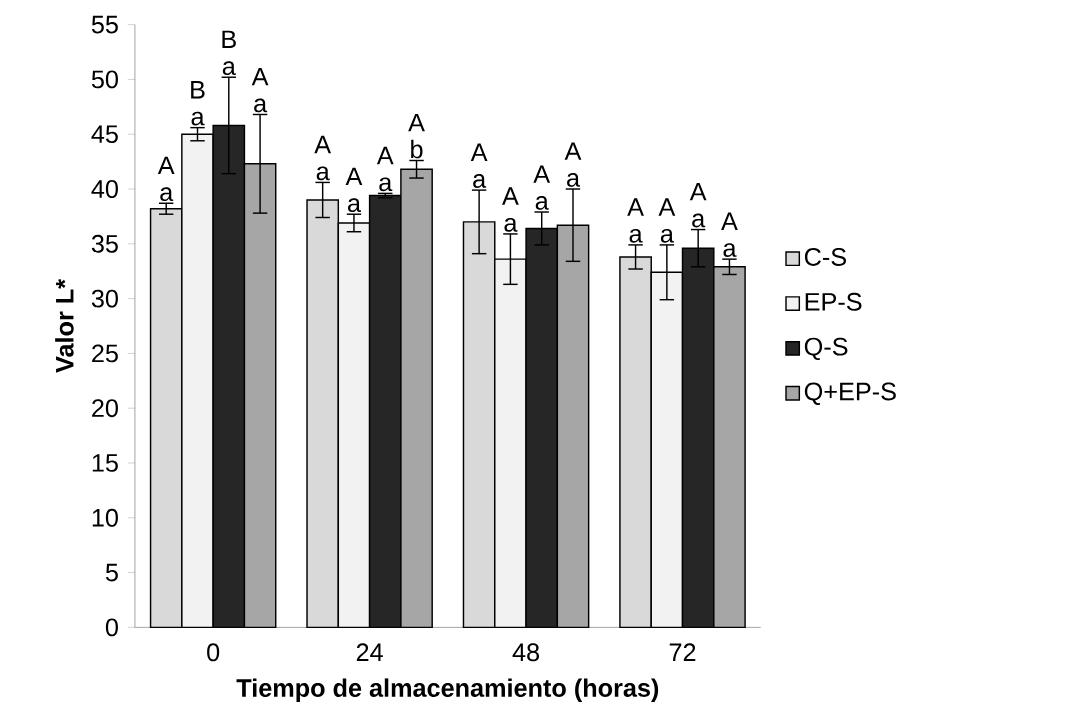 This screenshot has width=1067, height=725. What do you see at coordinates (850, 393) in the screenshot?
I see `legend-label: Q+EP-S` at bounding box center [850, 393].